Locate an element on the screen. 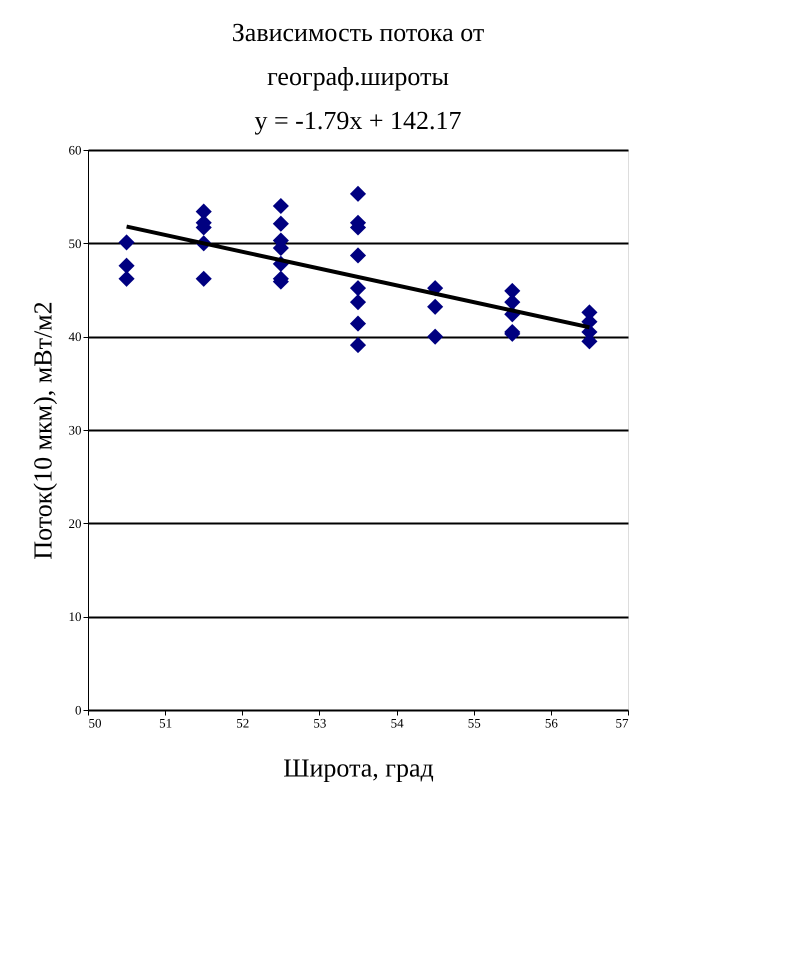 This screenshot has width=810, height=969. x-tick-label: 55 is located at coordinates (474, 723).